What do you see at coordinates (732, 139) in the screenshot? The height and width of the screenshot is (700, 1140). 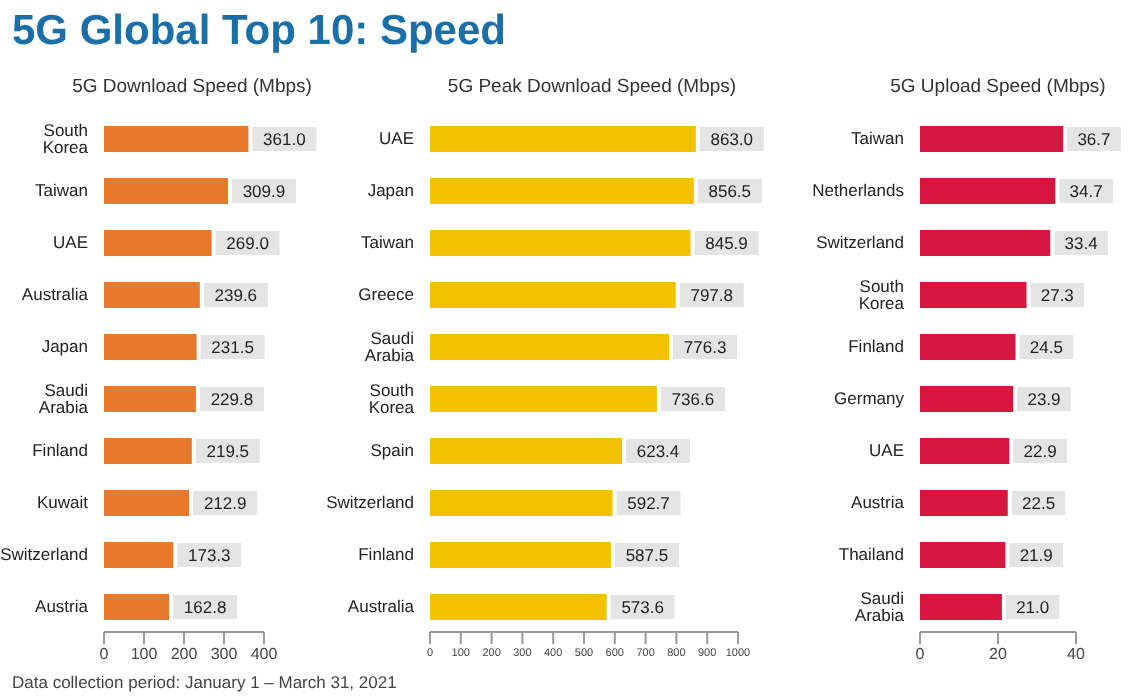 I see `data-label: 863.0` at bounding box center [732, 139].